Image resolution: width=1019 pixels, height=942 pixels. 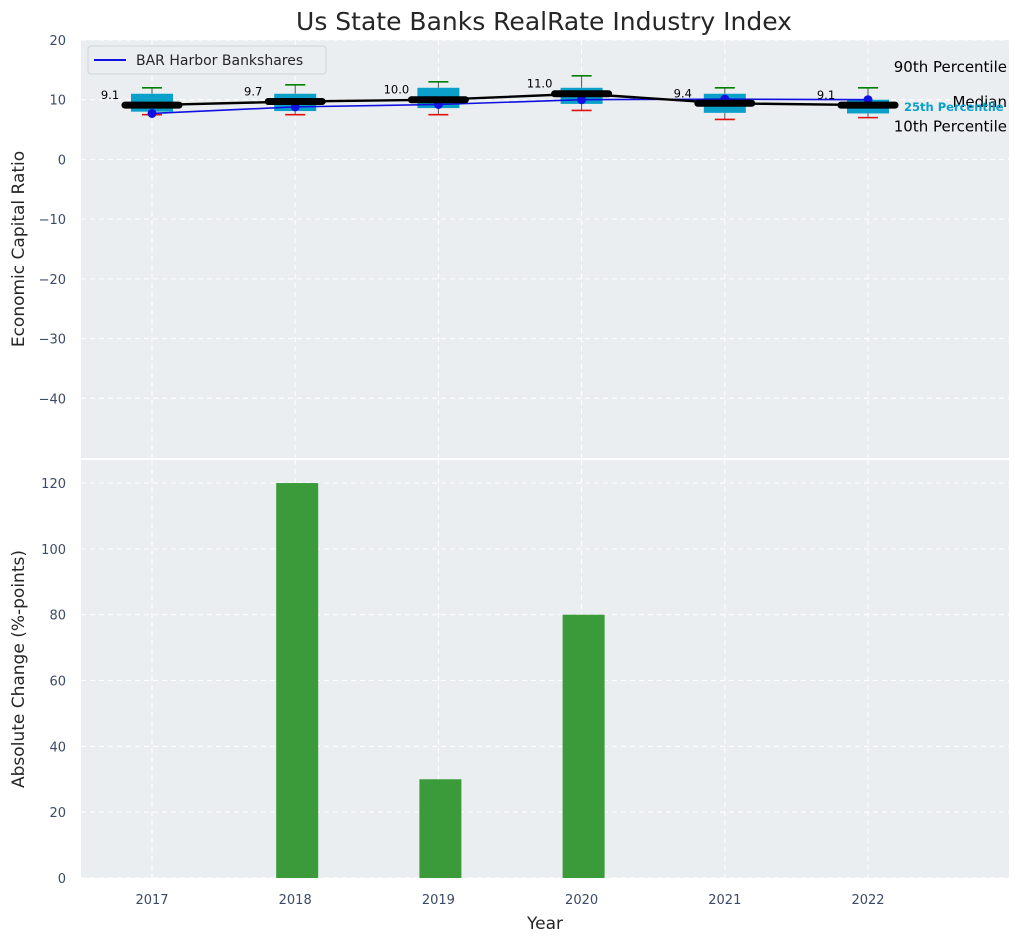 I want to click on median-value-label: 9.7, so click(x=253, y=92).